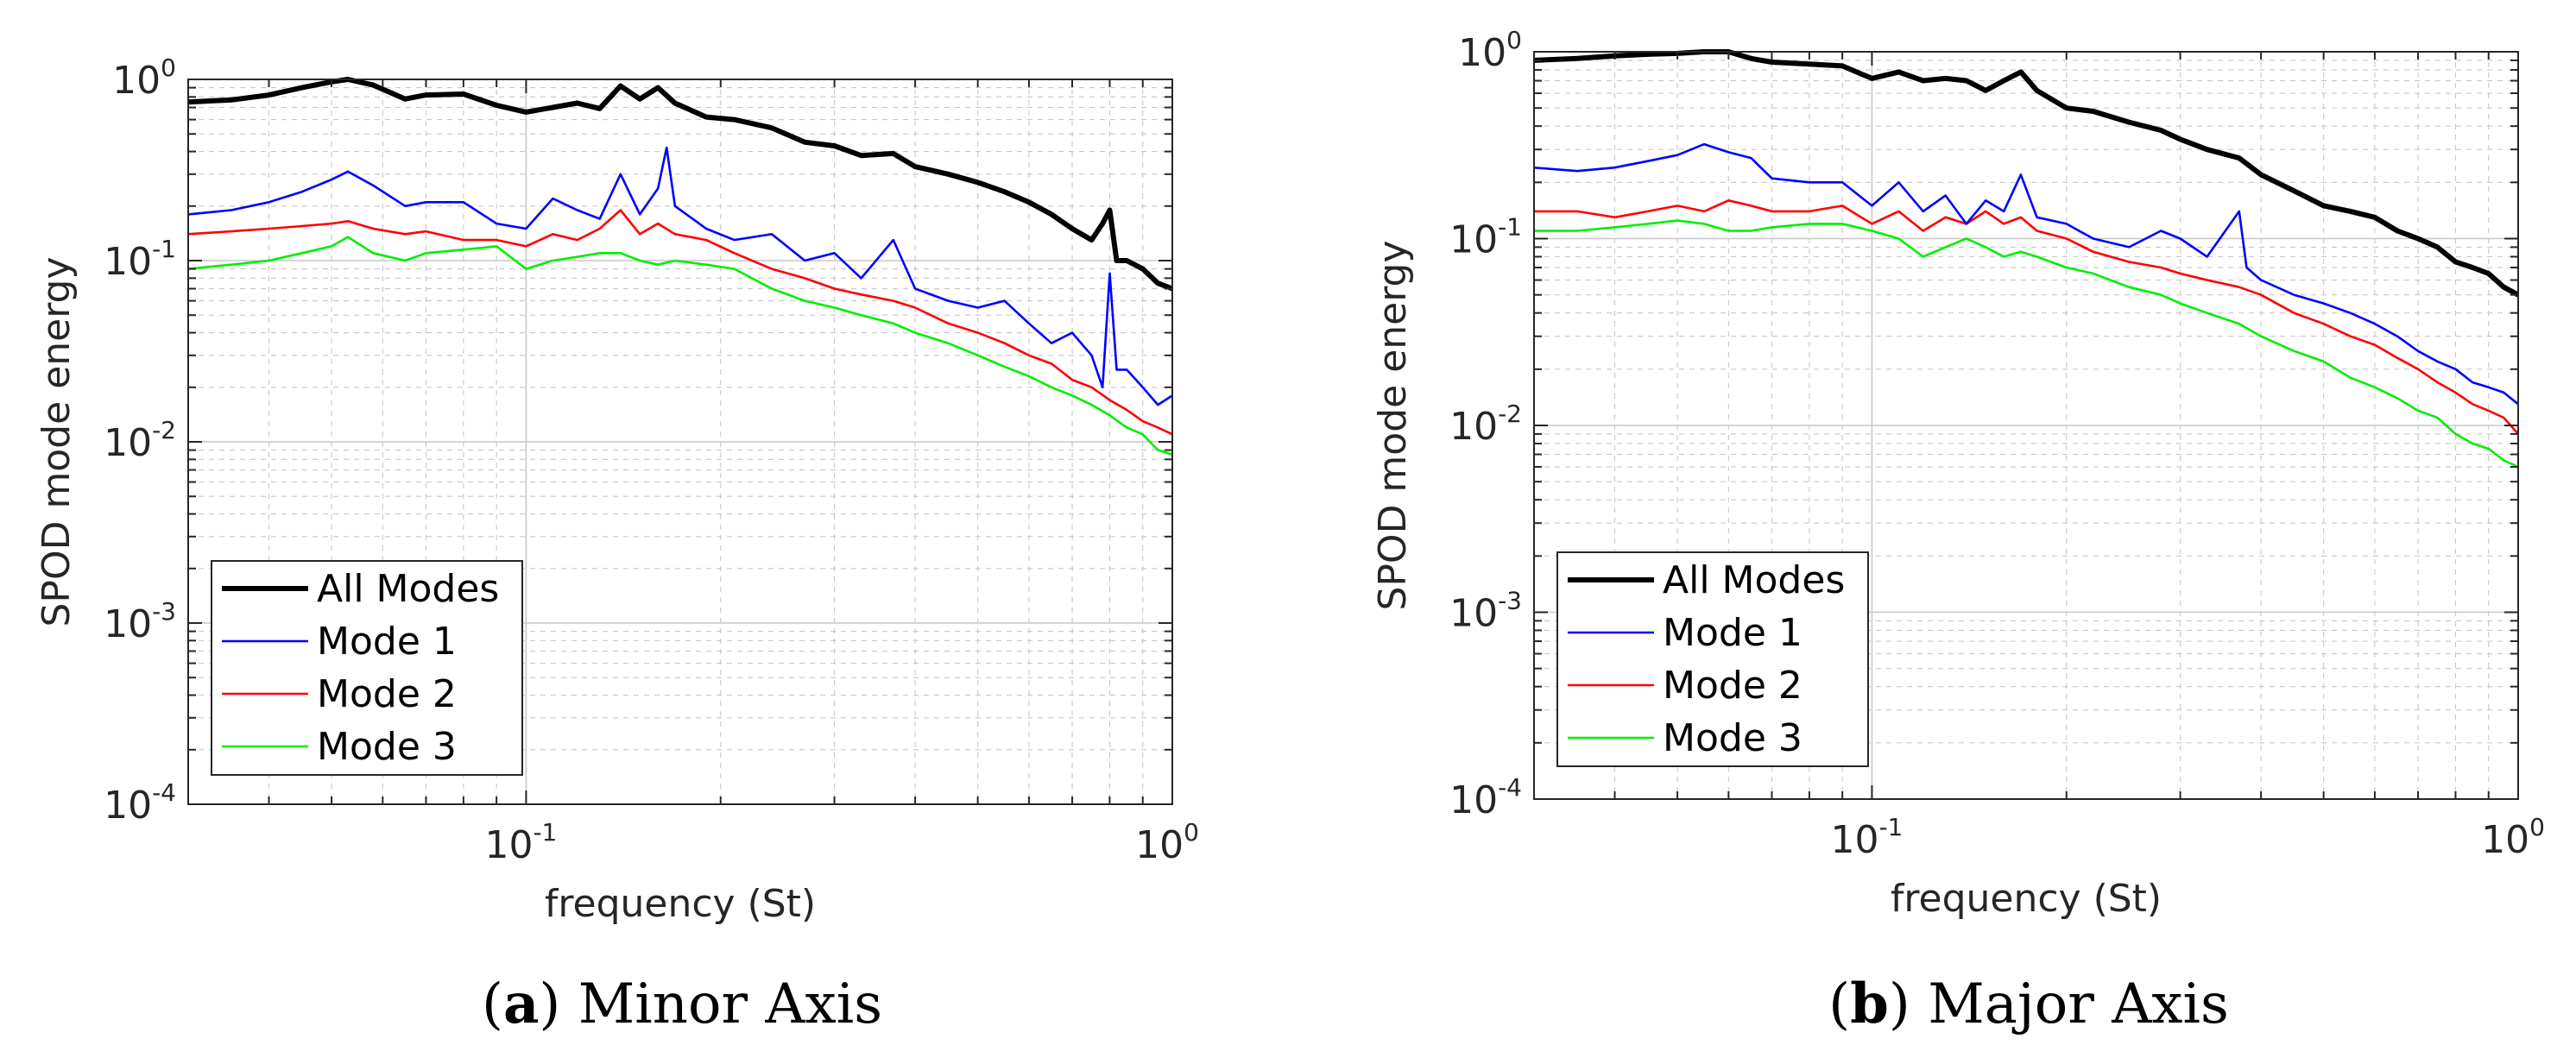 This screenshot has height=1064, width=2576. What do you see at coordinates (730, 1004) in the screenshot?
I see `caption-title: Minor Axis` at bounding box center [730, 1004].